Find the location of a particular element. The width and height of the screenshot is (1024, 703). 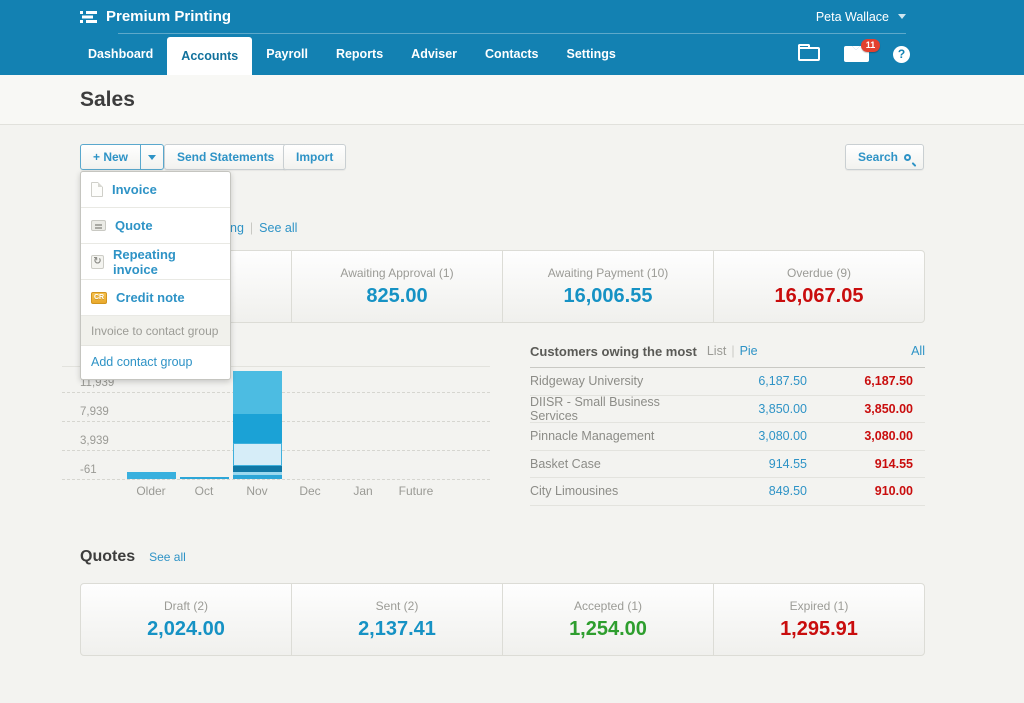

customers-owing-title: Customers owing the most is located at coordinates (613, 351).